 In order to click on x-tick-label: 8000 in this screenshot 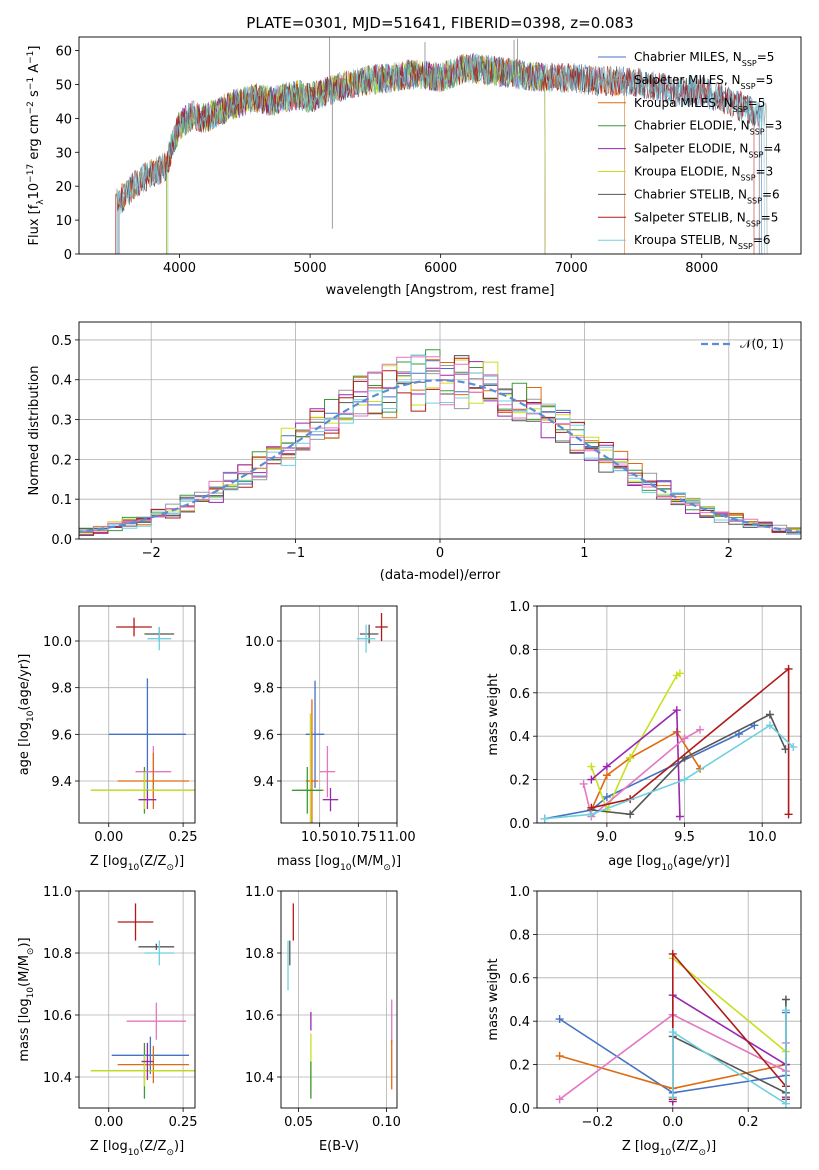, I will do `click(701, 268)`.